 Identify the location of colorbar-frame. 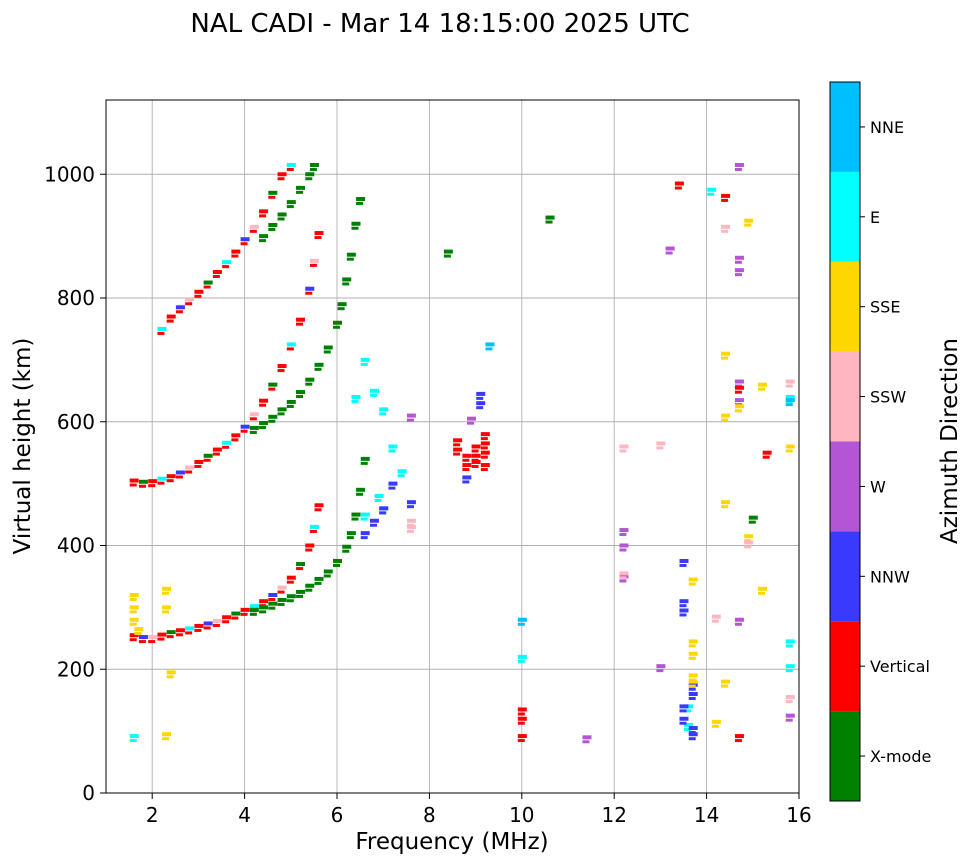
(845, 441).